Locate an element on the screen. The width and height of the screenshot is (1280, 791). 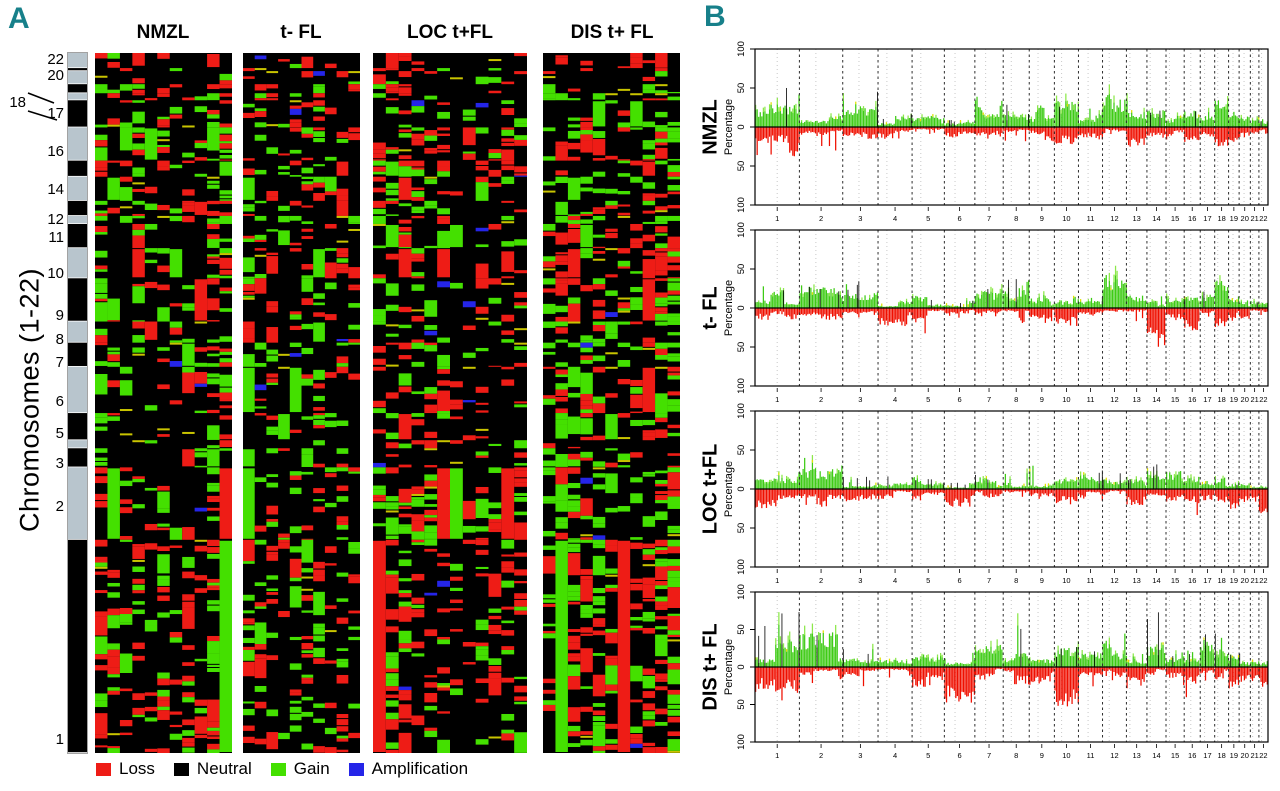
heatmap-group-header: LOC t+FL is located at coordinates (450, 32).